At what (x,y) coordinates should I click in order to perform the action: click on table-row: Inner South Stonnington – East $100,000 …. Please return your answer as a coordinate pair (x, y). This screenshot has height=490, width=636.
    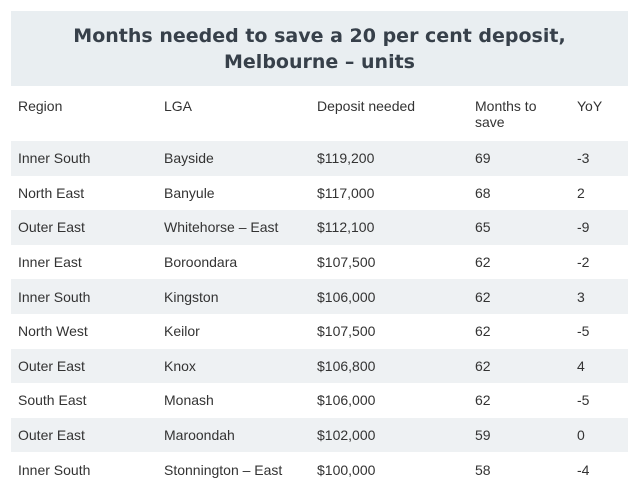
    Looking at the image, I should click on (319, 469).